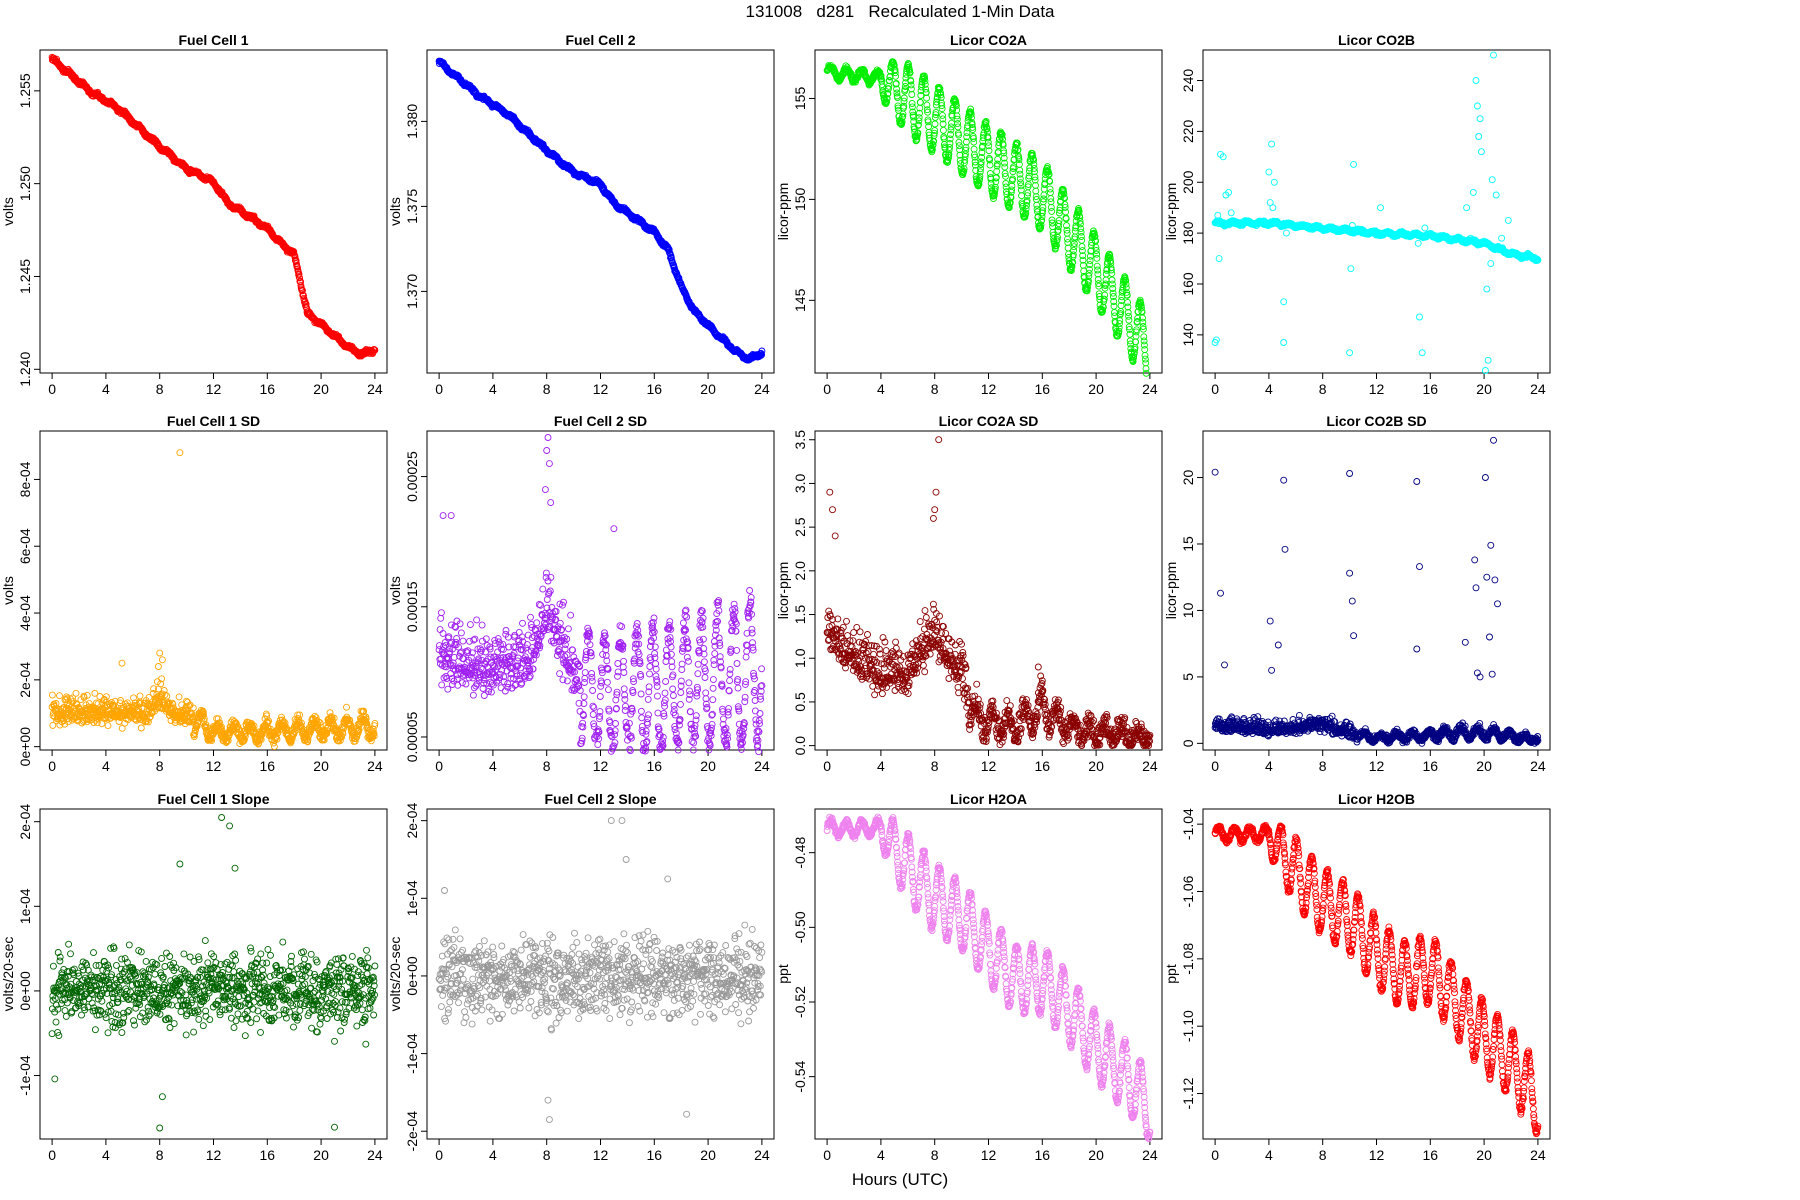 The height and width of the screenshot is (1200, 1800). Describe the element at coordinates (213, 40) in the screenshot. I see `panel-title: Fuel Cell 1` at that location.